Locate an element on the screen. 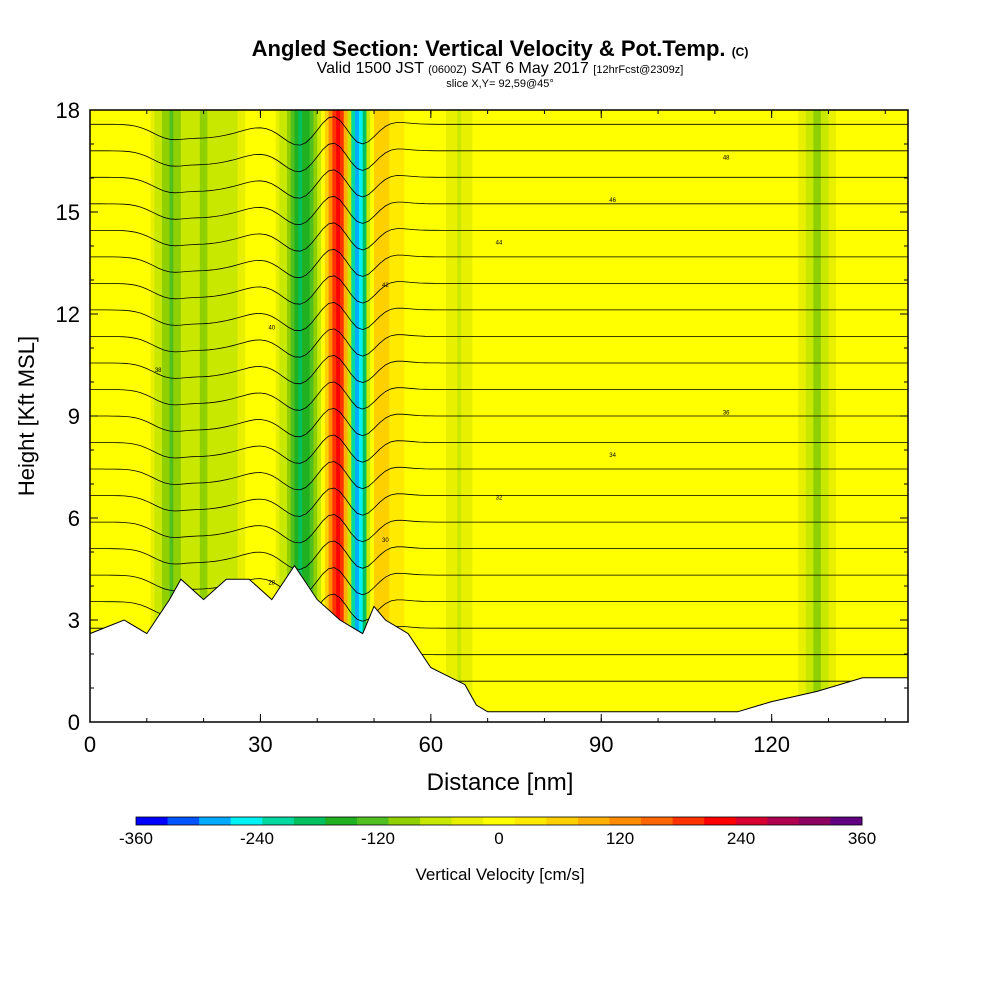  valid-utc: (0600Z) is located at coordinates (447, 70).